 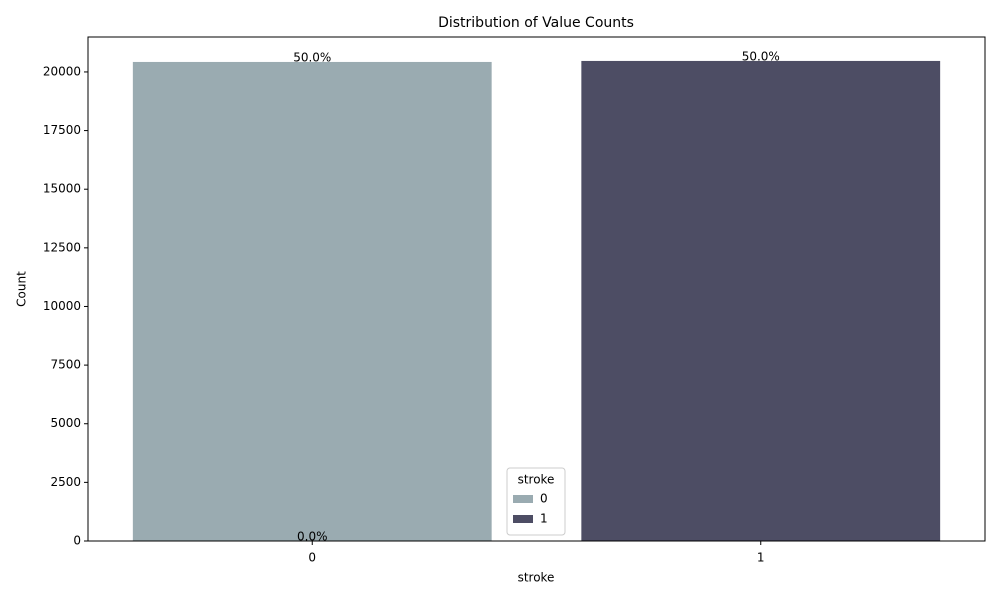 What do you see at coordinates (62, 189) in the screenshot?
I see `y-tick-label: 15000` at bounding box center [62, 189].